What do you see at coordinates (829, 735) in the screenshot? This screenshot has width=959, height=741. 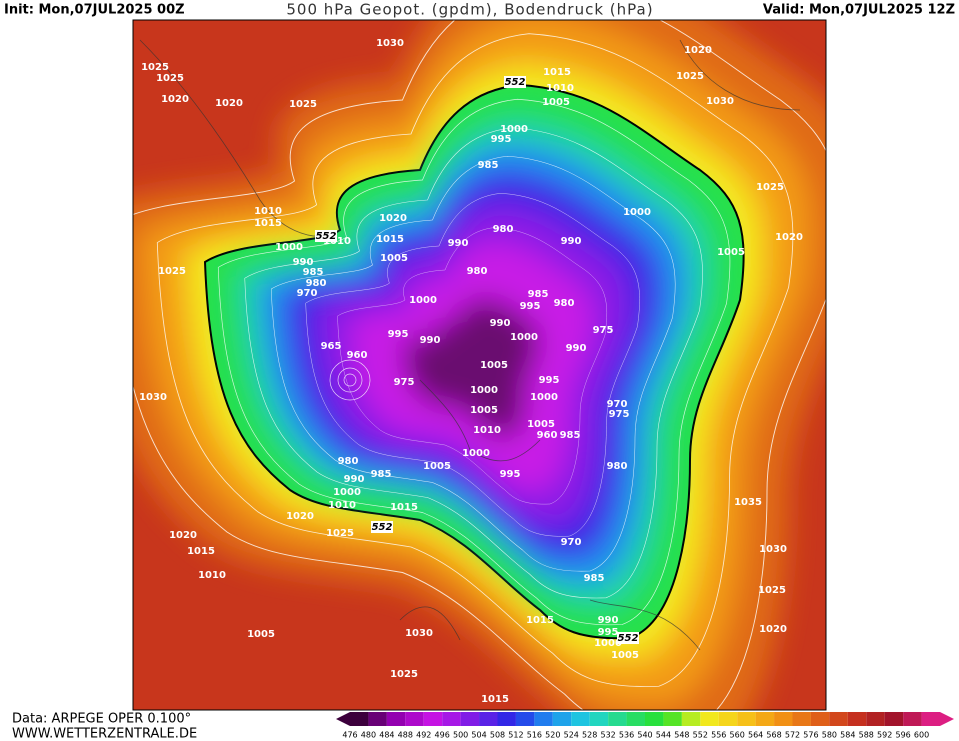 I see `colorbar-label: 580` at bounding box center [829, 735].